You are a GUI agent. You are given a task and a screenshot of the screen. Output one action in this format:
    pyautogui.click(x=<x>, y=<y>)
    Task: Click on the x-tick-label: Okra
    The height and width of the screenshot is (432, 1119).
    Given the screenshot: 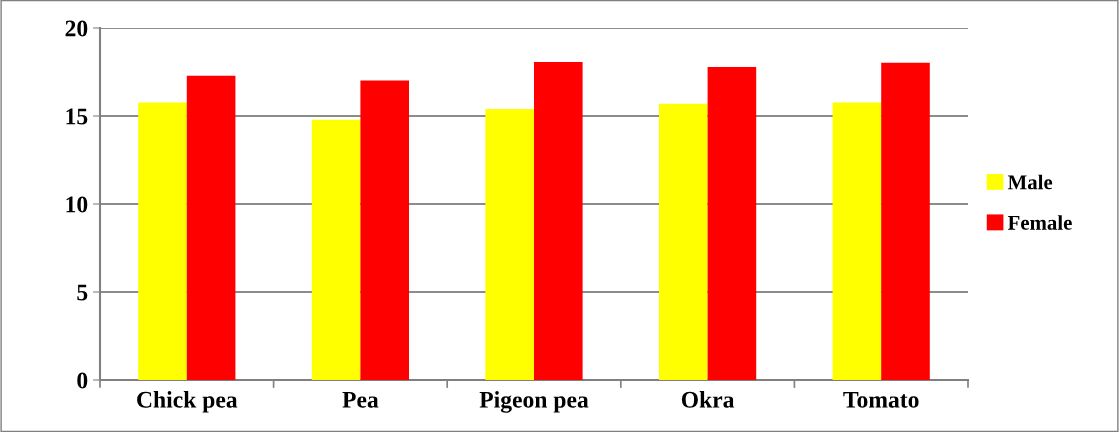 What is the action you would take?
    pyautogui.click(x=708, y=399)
    